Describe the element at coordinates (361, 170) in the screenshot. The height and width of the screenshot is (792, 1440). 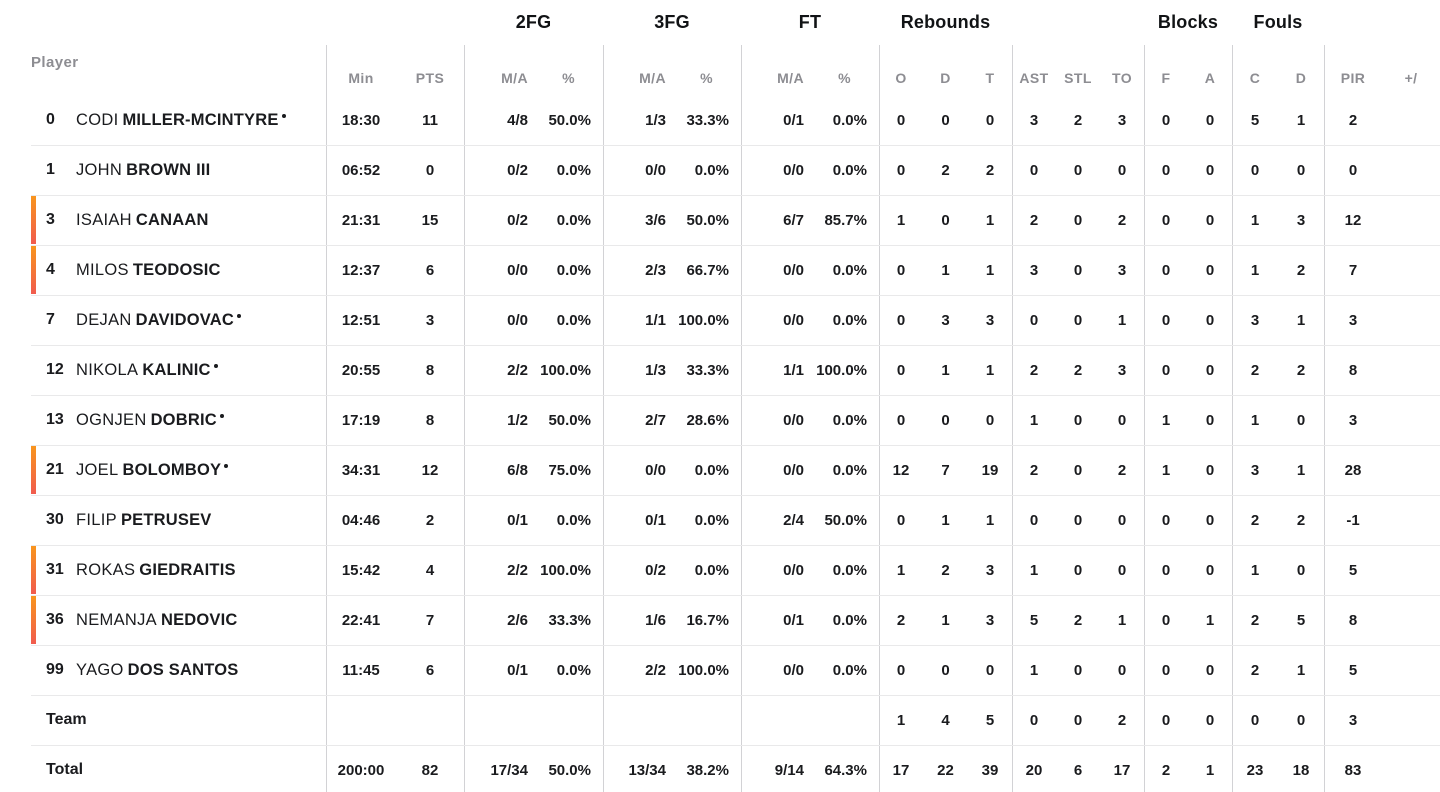
I see `stat-min: 06:52` at that location.